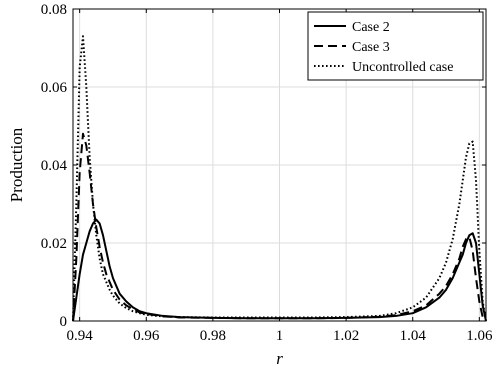 This screenshot has width=494, height=373. What do you see at coordinates (213, 336) in the screenshot?
I see `x-tick-label: 0.98` at bounding box center [213, 336].